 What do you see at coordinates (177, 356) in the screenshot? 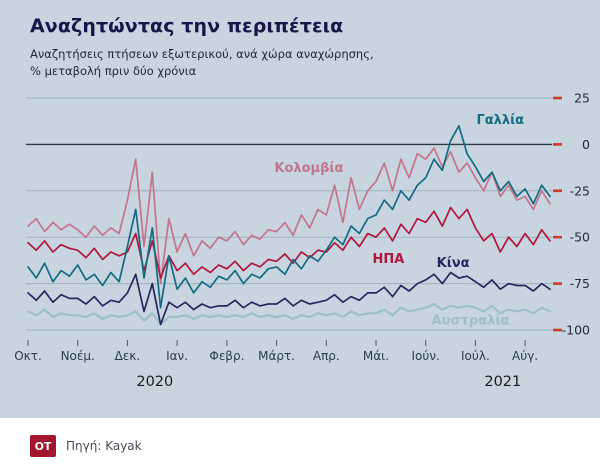
I see `svg-text: Ιαν.` at bounding box center [177, 356].